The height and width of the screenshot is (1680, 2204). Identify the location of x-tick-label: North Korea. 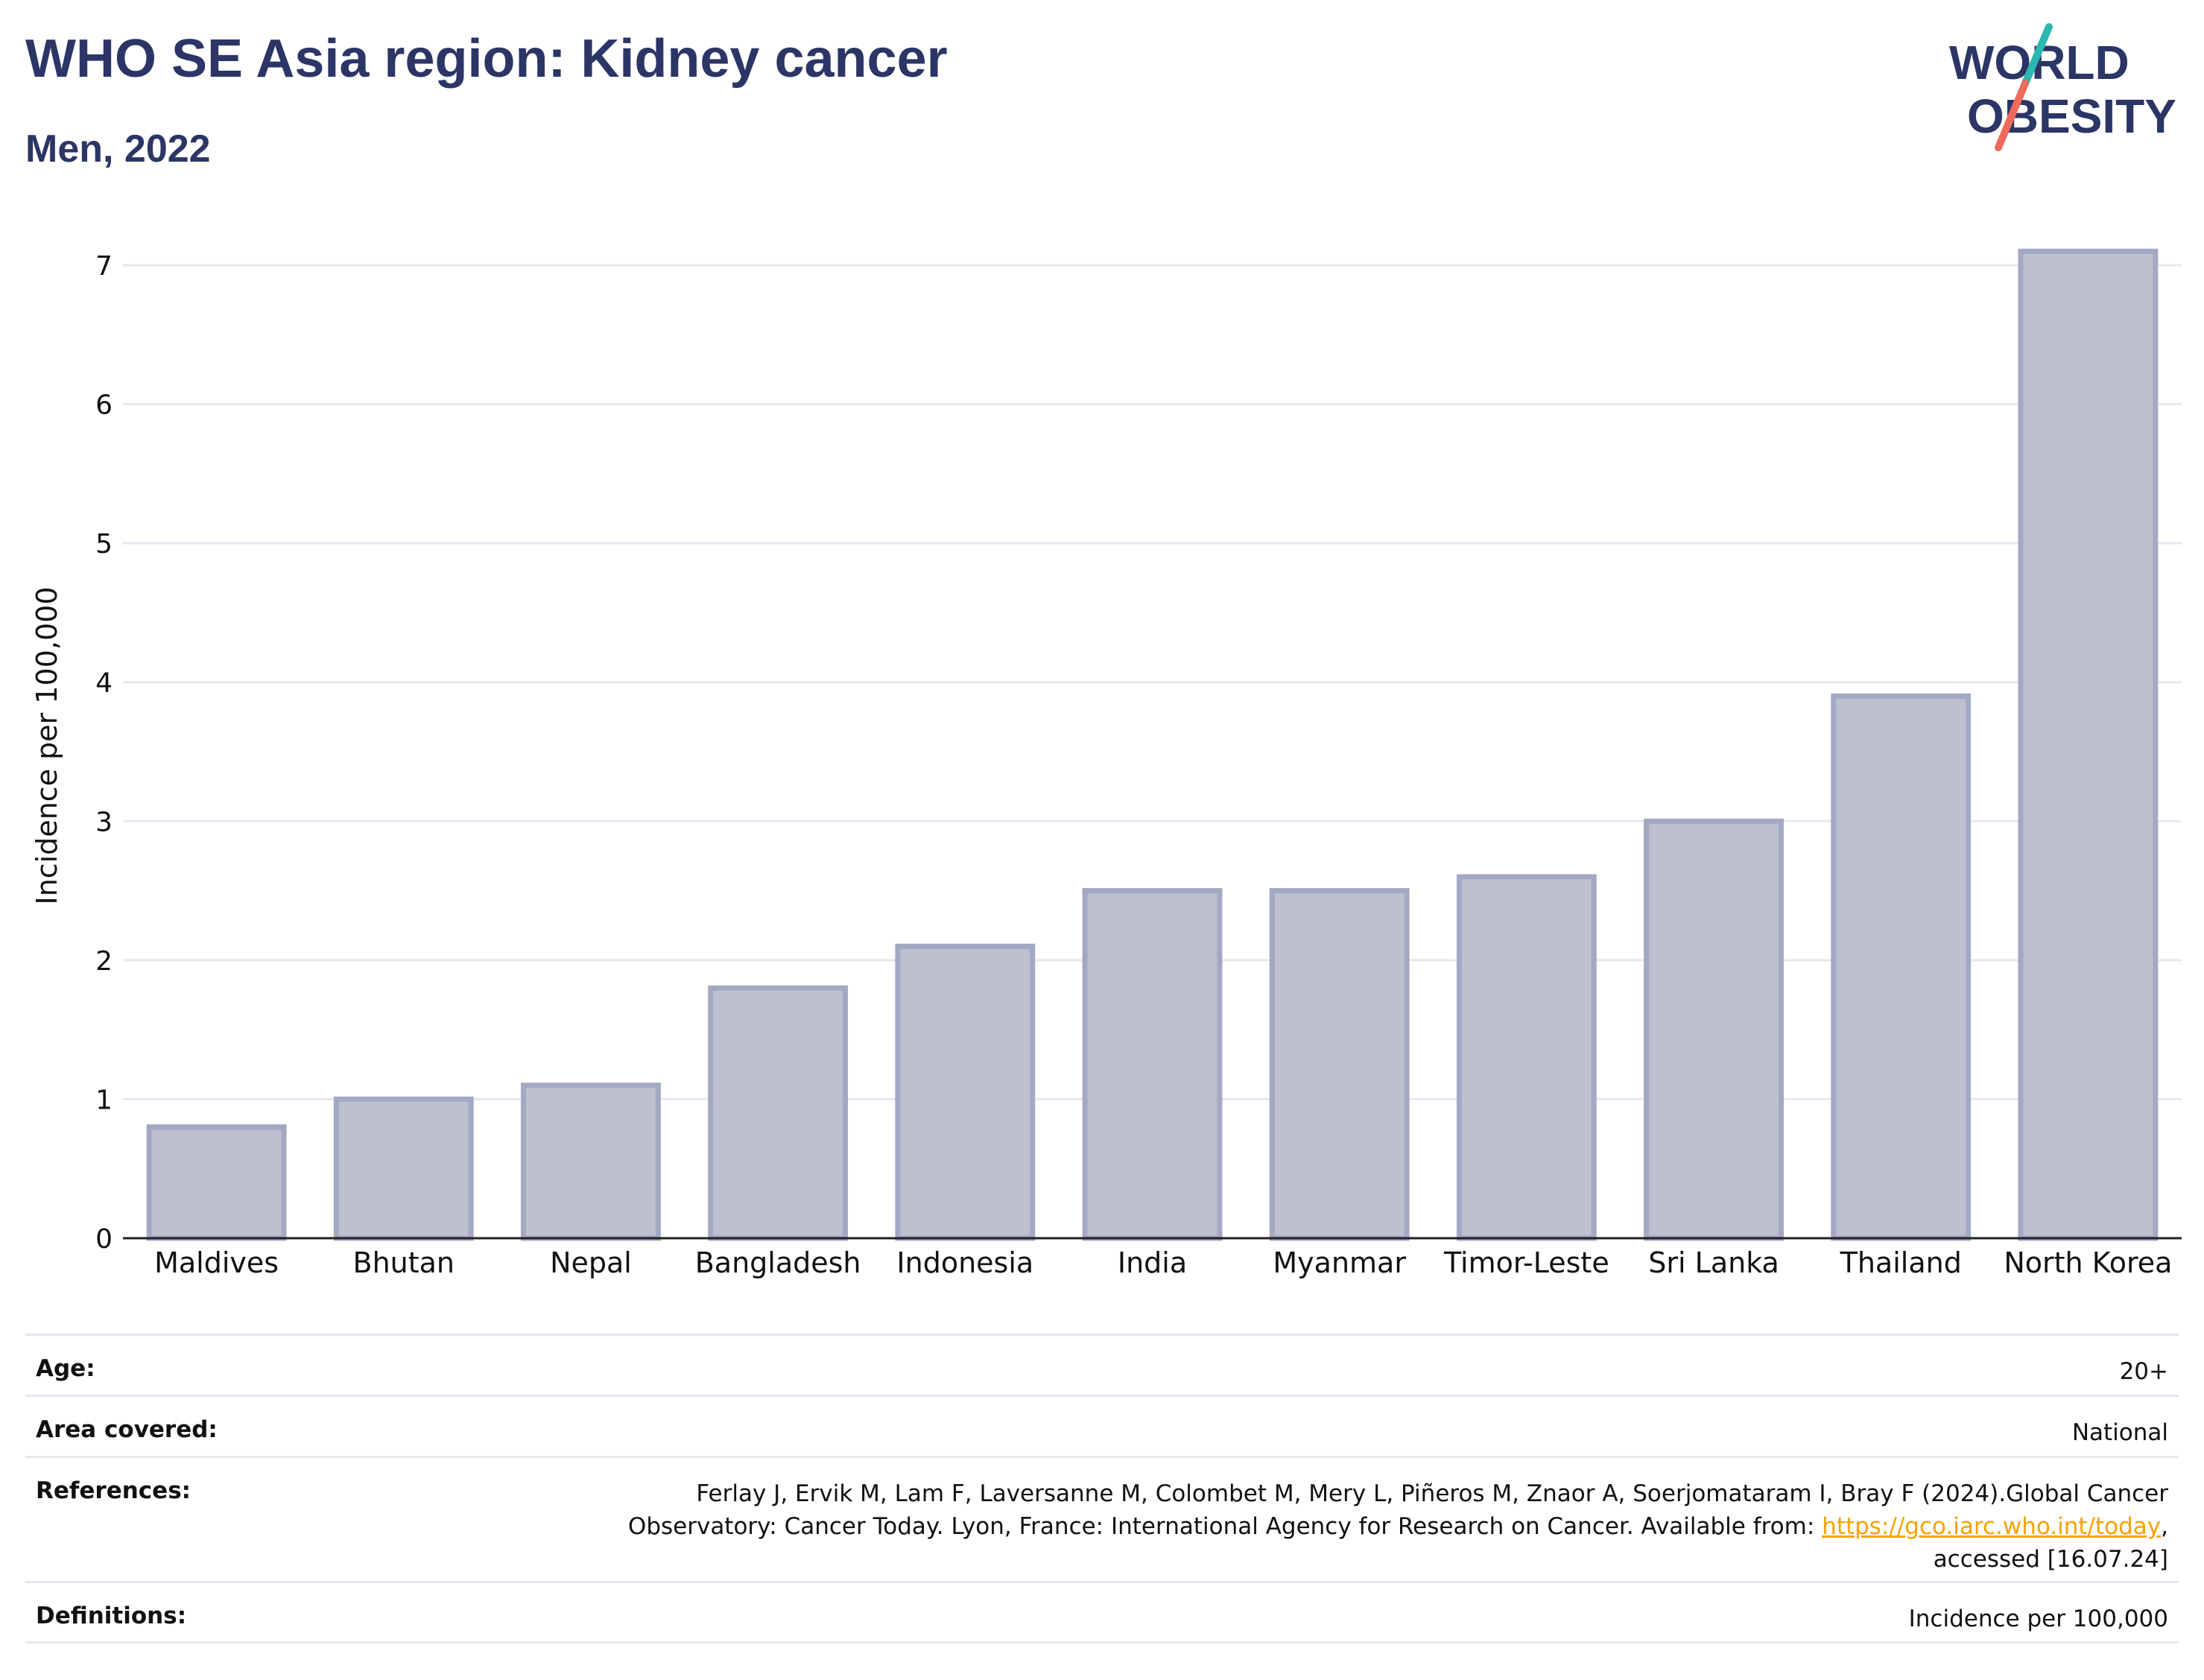
(2088, 1262).